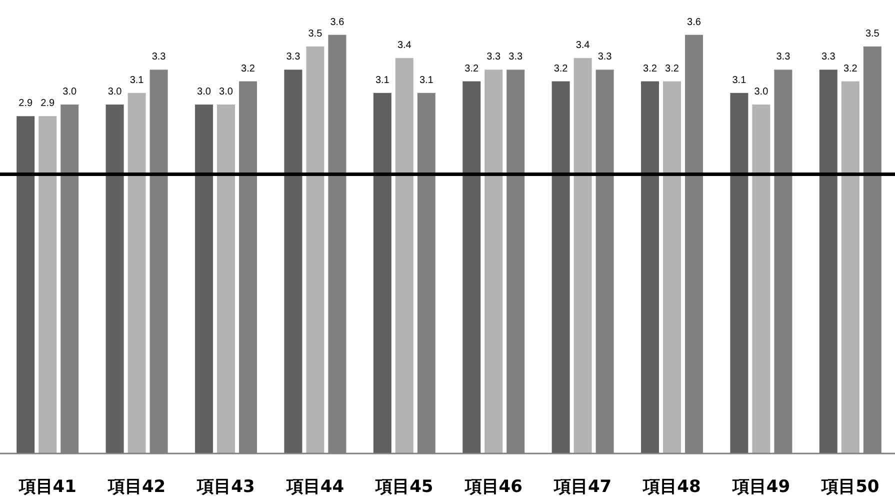  What do you see at coordinates (47, 487) in the screenshot?
I see `x-tick-label: 項目41` at bounding box center [47, 487].